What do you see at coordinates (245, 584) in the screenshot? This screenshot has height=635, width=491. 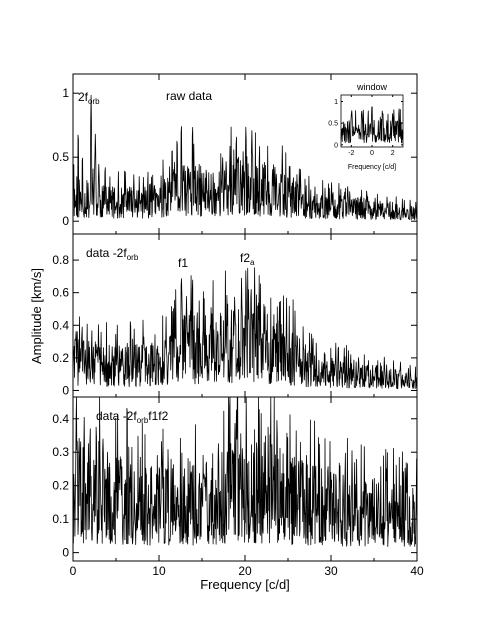 I see `x-axis-label: Frequency [c/d]` at bounding box center [245, 584].